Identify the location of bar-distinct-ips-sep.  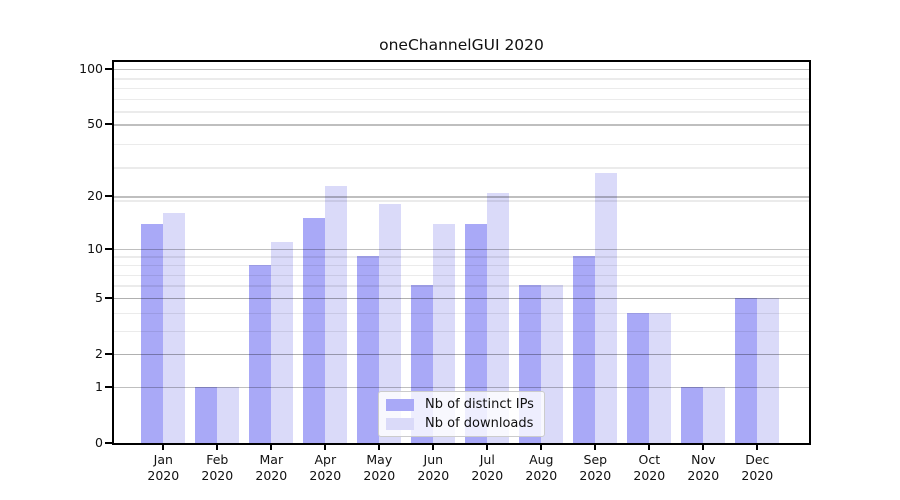
(584, 349).